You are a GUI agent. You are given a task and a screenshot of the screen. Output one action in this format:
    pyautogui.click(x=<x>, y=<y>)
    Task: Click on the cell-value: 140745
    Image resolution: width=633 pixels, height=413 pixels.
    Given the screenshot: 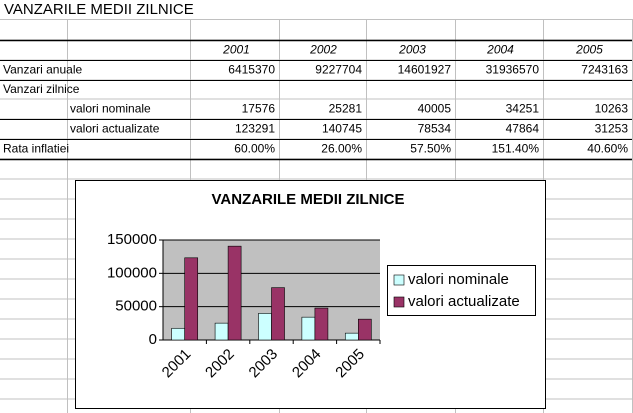 What is the action you would take?
    pyautogui.click(x=342, y=129)
    